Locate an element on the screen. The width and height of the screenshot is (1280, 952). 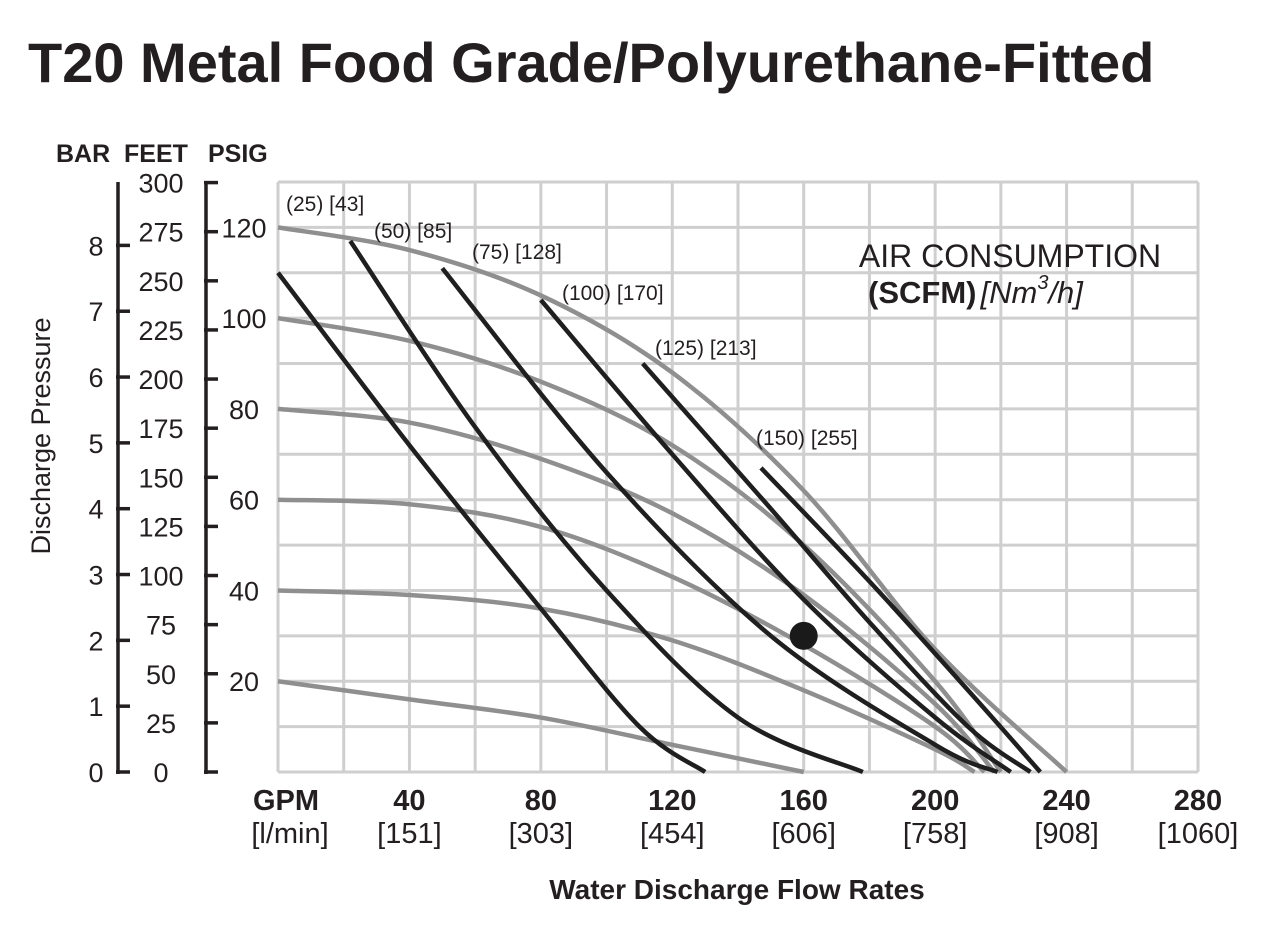
nm3-unit-end: /h] is located at coordinates (1065, 292).